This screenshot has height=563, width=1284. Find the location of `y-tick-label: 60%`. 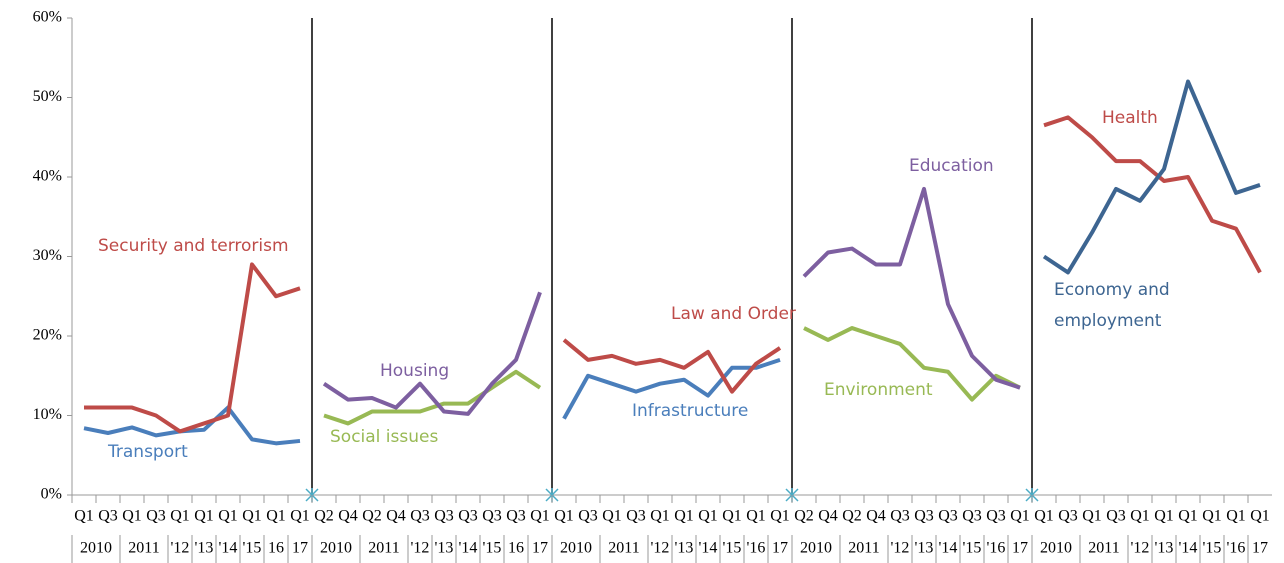

y-tick-label: 60% is located at coordinates (47, 17).